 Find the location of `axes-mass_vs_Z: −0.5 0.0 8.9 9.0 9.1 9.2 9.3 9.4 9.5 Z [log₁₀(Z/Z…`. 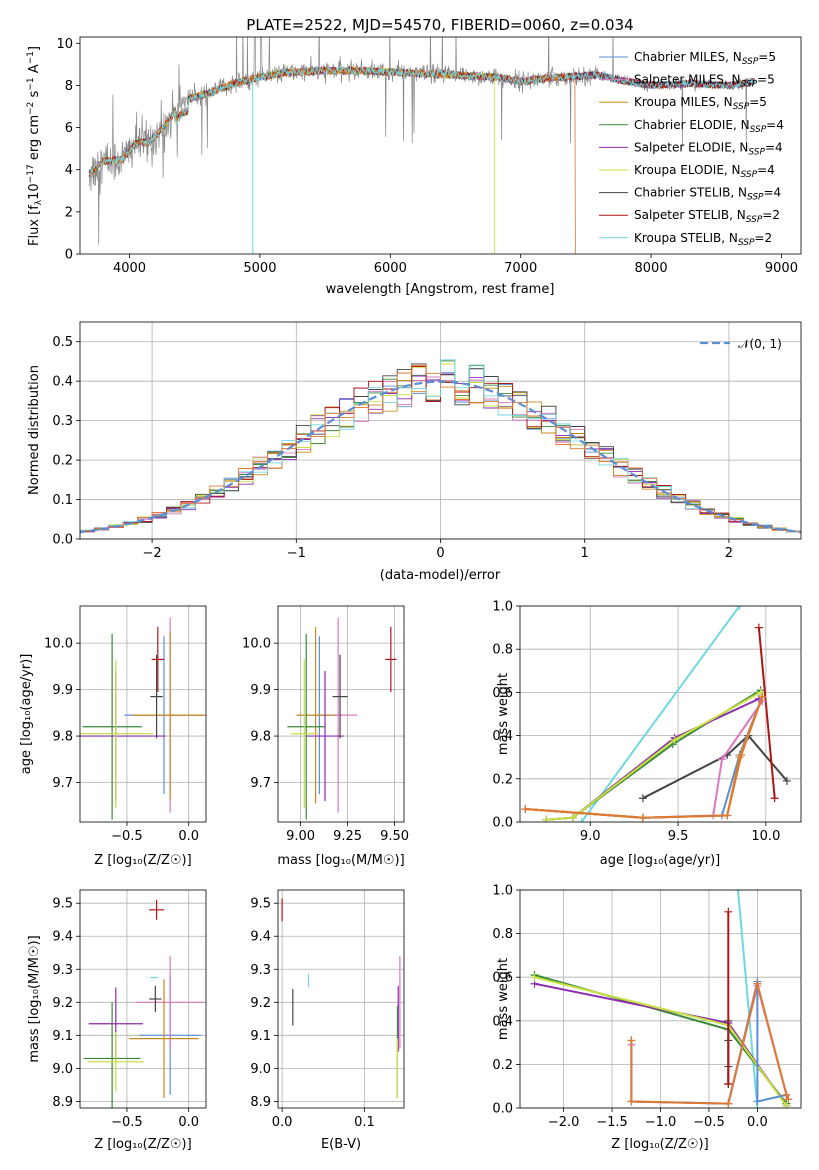

axes-mass_vs_Z: −0.5 0.0 8.9 9.0 9.1 9.2 9.3 9.4 9.5 Z [log₁₀(Z/Z… is located at coordinates (117, 1020).